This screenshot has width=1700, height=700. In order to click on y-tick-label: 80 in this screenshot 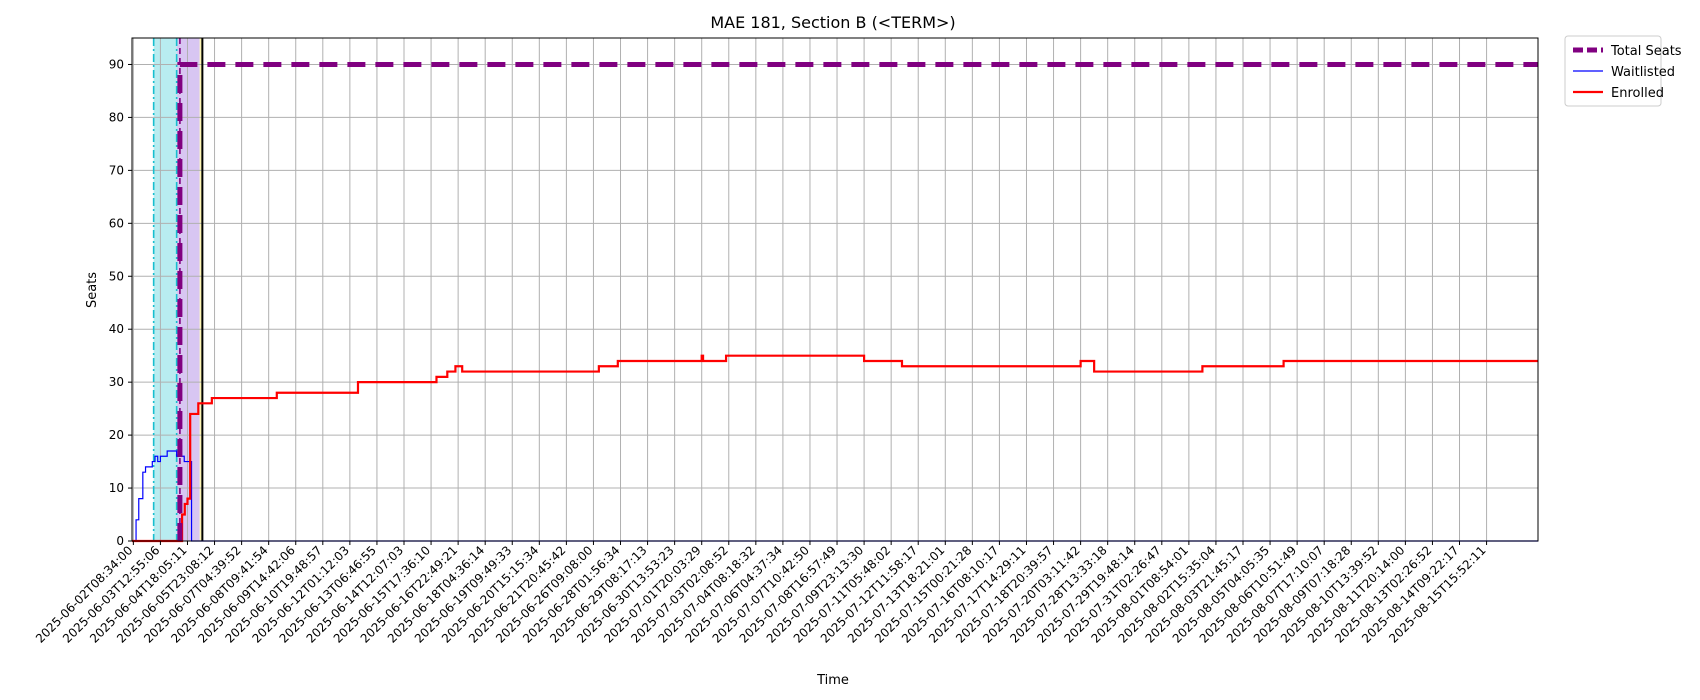, I will do `click(116, 117)`.